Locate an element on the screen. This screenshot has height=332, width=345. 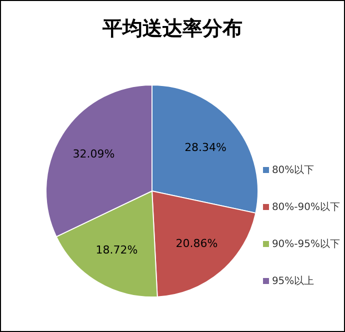
data-label: 20.86% is located at coordinates (197, 243).